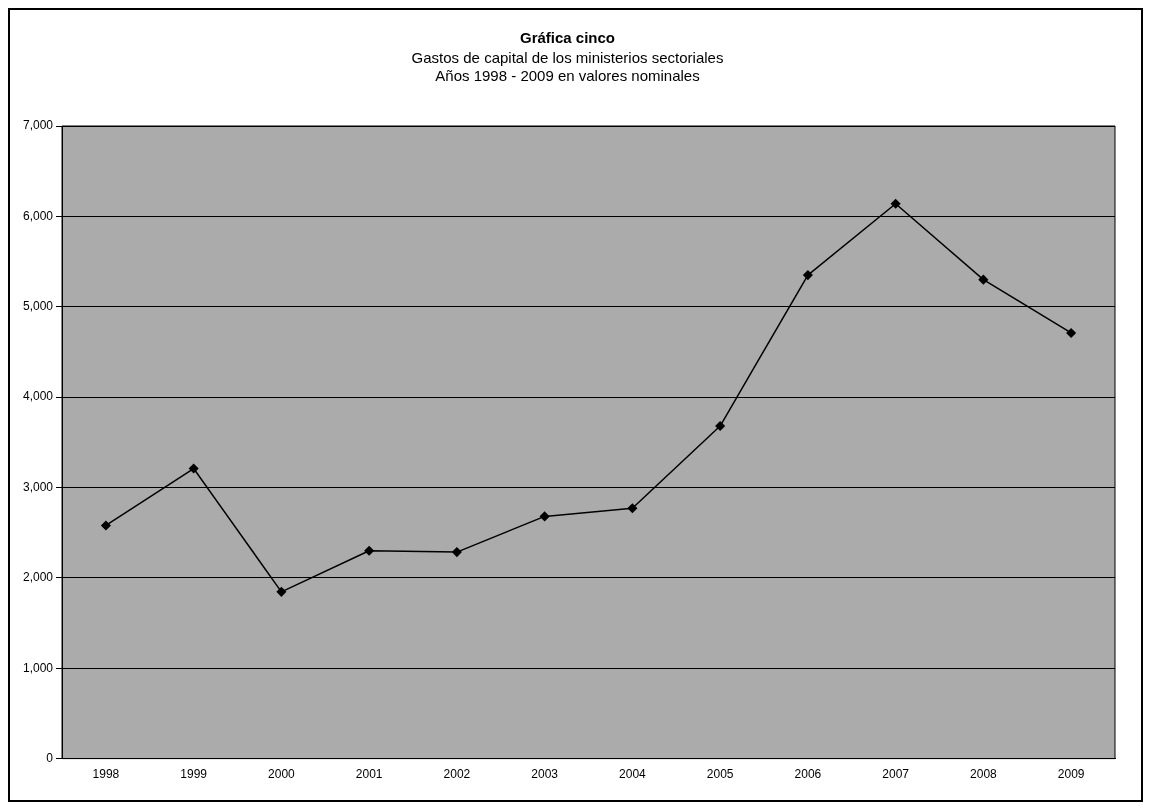  Describe the element at coordinates (38, 125) in the screenshot. I see `y-tick-label: 7,000` at that location.